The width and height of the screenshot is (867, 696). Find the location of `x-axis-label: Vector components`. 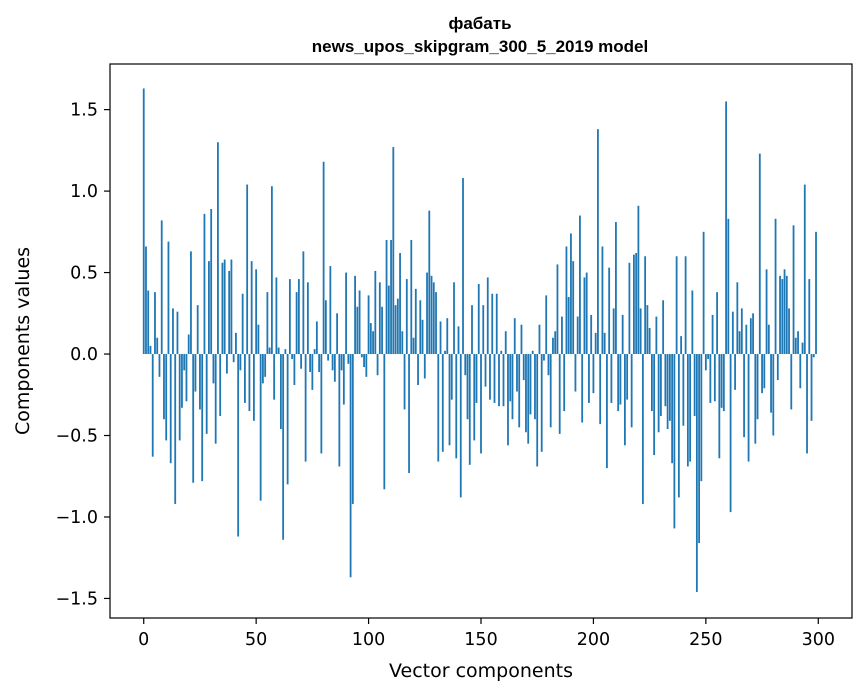

x-axis-label: Vector components is located at coordinates (481, 671).